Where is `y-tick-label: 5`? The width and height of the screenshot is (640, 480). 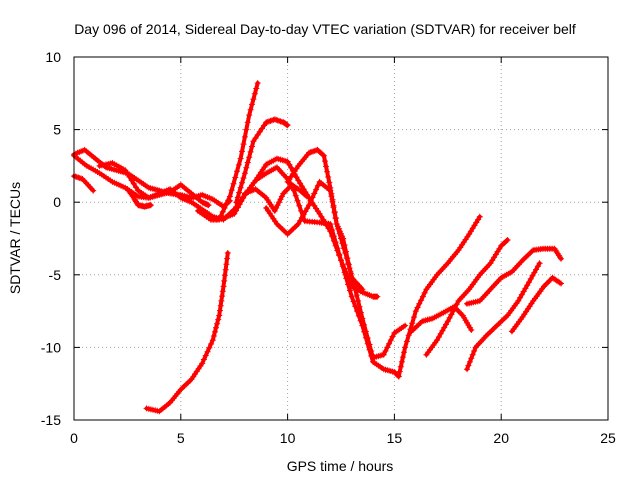 y-tick-label: 5 is located at coordinates (57, 130).